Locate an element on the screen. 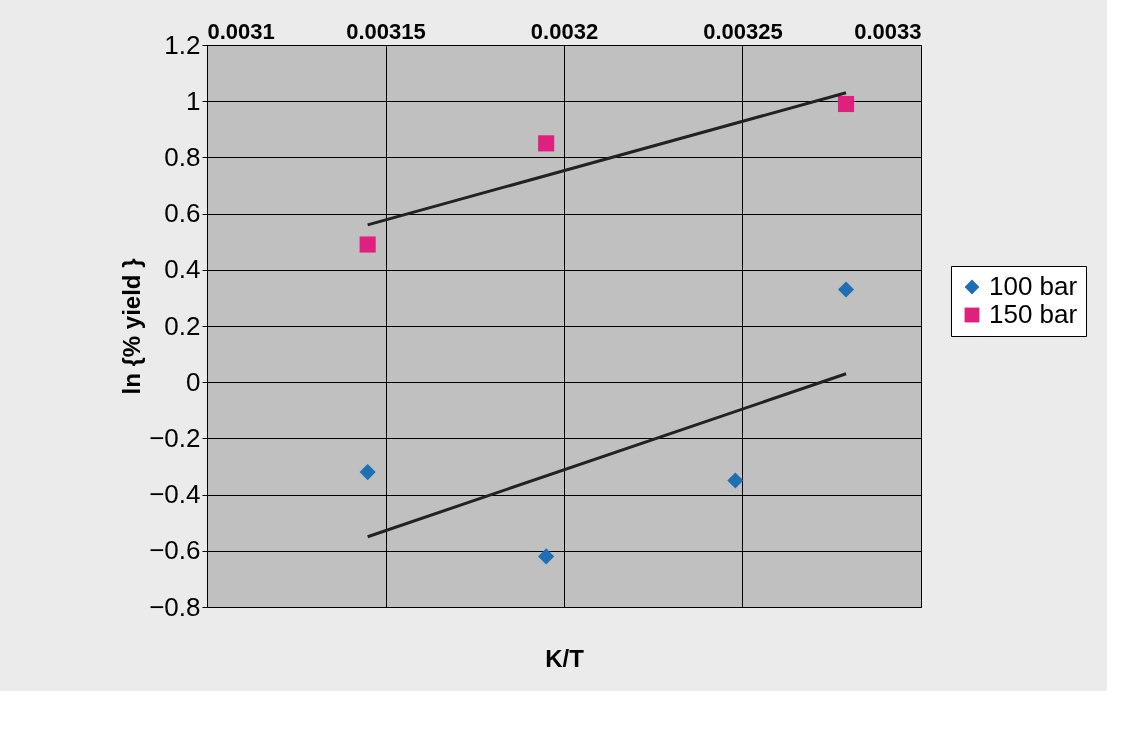 The image size is (1147, 740). legend-label: 100 bar is located at coordinates (1033, 286).